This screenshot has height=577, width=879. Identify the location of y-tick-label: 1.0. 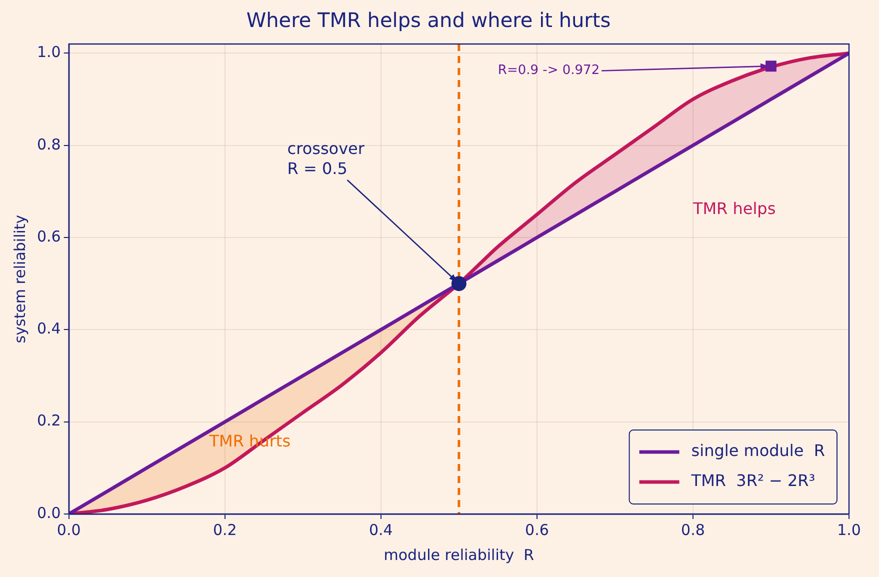
(48, 52).